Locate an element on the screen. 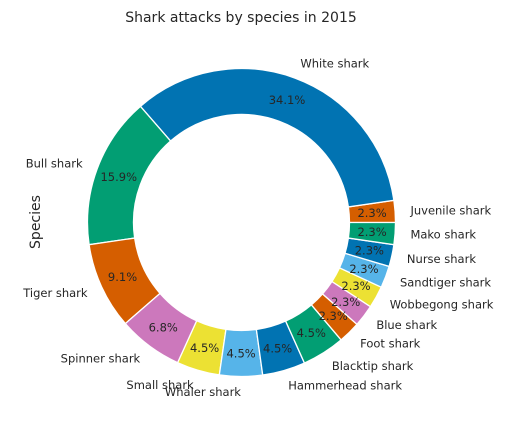 Image resolution: width=509 pixels, height=425 pixels. label-nurse-shark: Nurse shark is located at coordinates (441, 259).